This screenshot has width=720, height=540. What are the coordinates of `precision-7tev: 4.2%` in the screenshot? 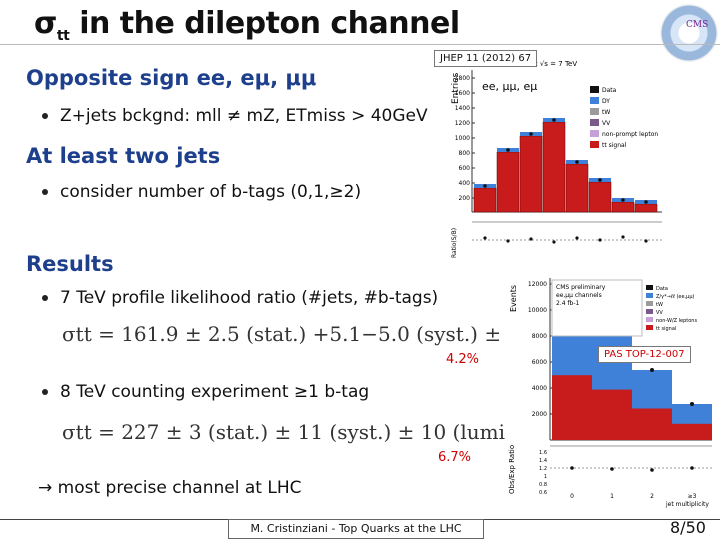 It's located at (463, 359).